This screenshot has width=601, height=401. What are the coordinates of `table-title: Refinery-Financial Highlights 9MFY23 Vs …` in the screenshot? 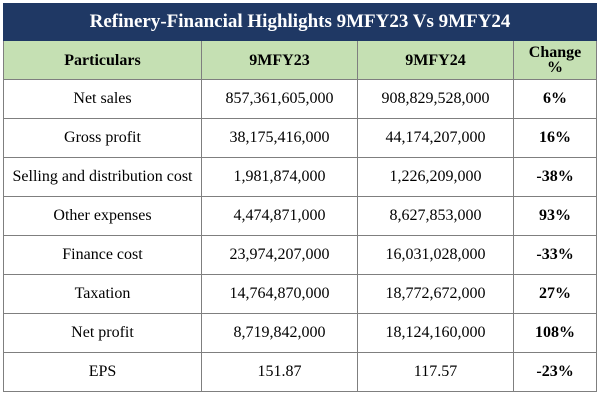 It's located at (300, 22).